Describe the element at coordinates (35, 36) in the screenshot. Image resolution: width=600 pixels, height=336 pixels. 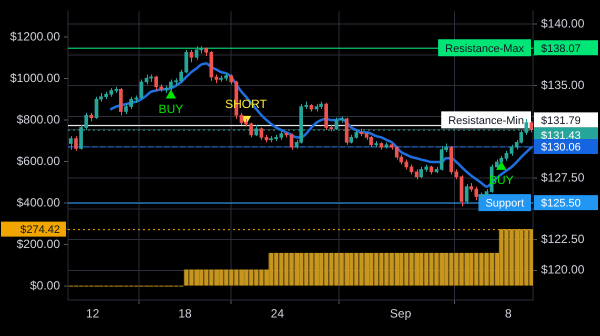
I see `y-tick-label: $1200.00` at that location.